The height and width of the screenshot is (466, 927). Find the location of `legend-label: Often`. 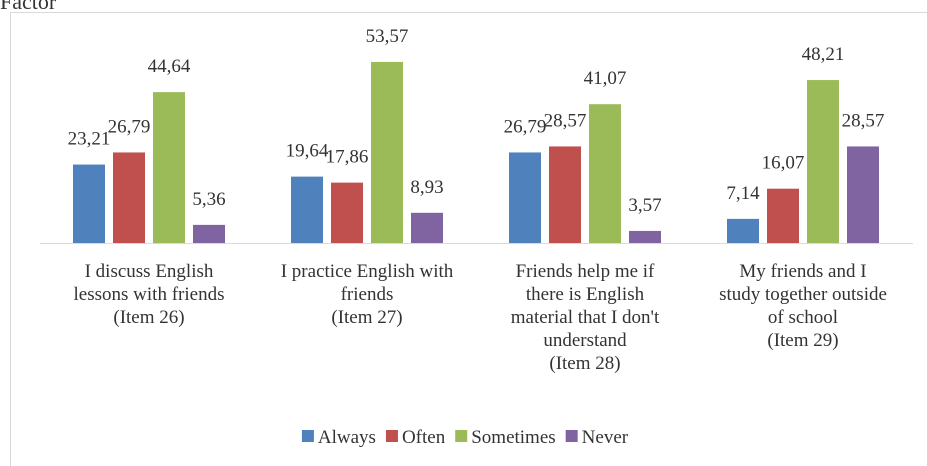

legend-label: Often is located at coordinates (424, 437).